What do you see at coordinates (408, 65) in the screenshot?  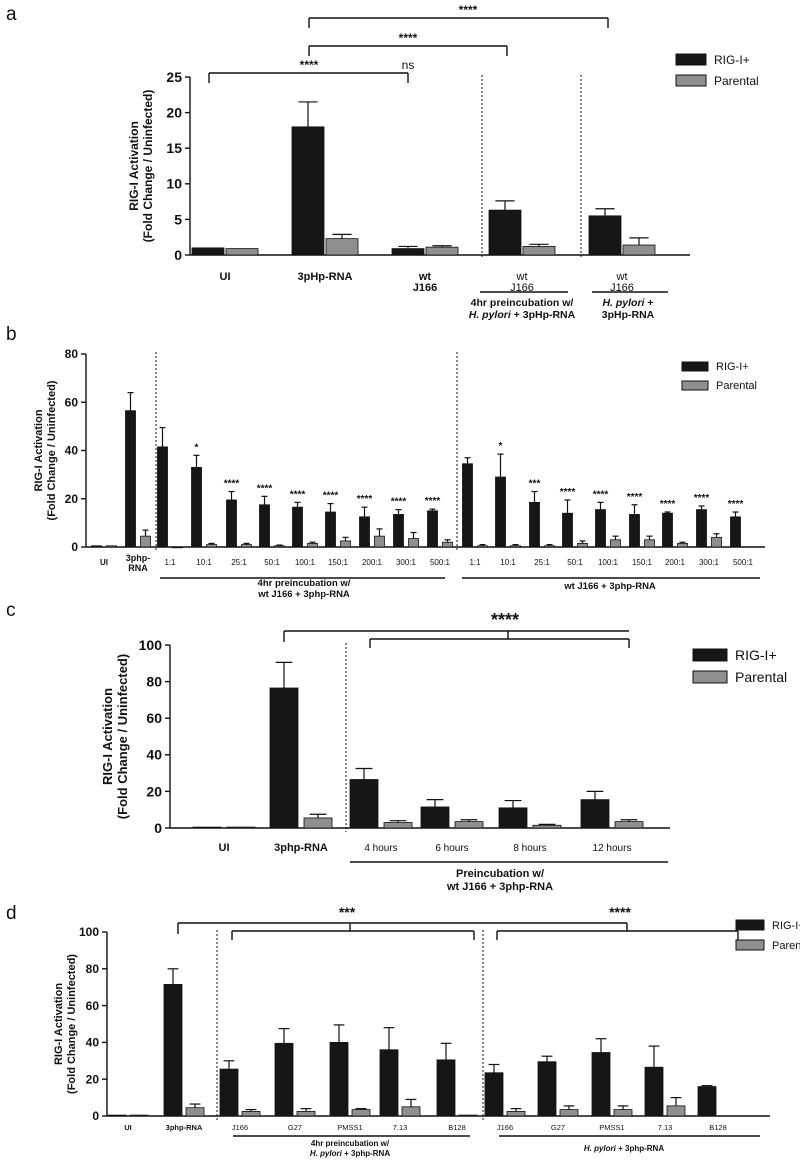 I see `significance-label: ns` at bounding box center [408, 65].